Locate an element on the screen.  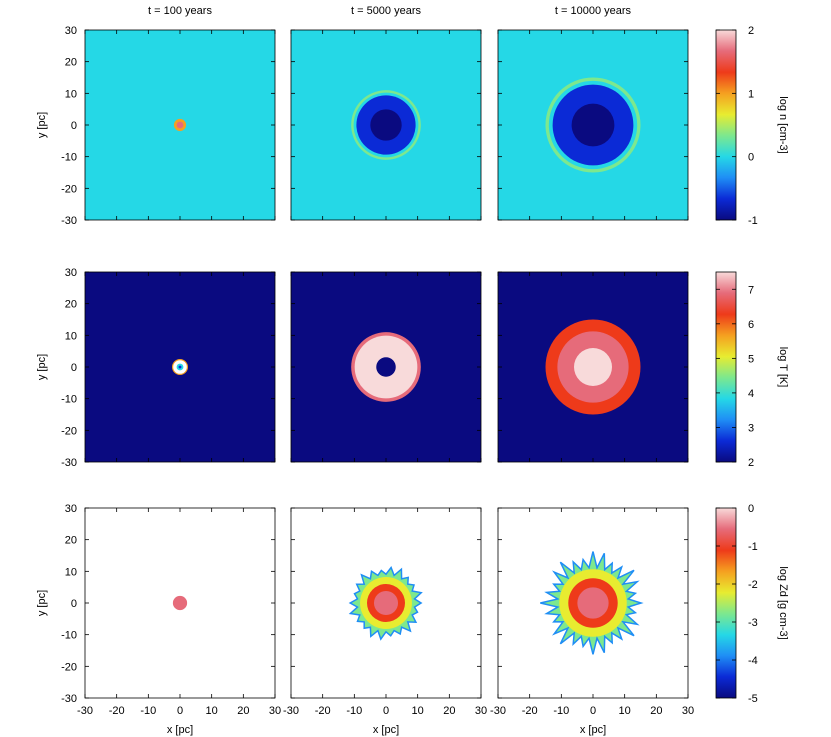
colorbar-tick-label: 1 is located at coordinates (751, 94).